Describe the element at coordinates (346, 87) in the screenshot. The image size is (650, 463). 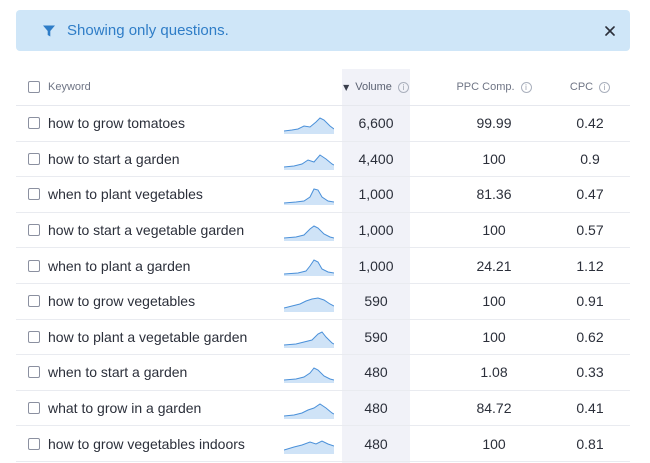
I see `sort-descending-icon: ▼` at that location.